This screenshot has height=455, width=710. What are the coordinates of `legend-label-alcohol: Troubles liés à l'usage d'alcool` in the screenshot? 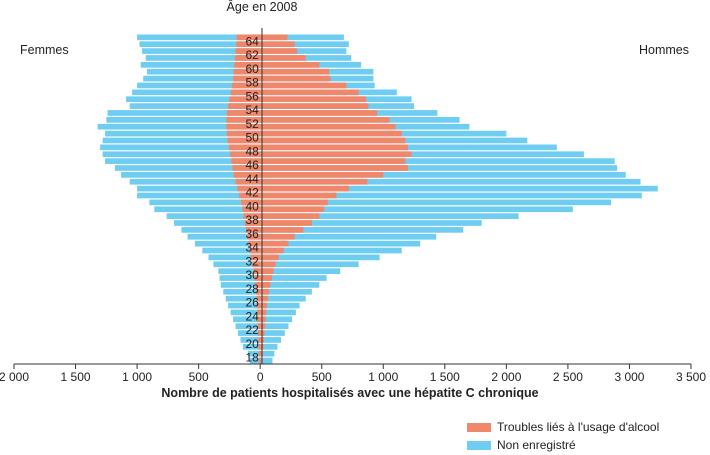 It's located at (578, 427).